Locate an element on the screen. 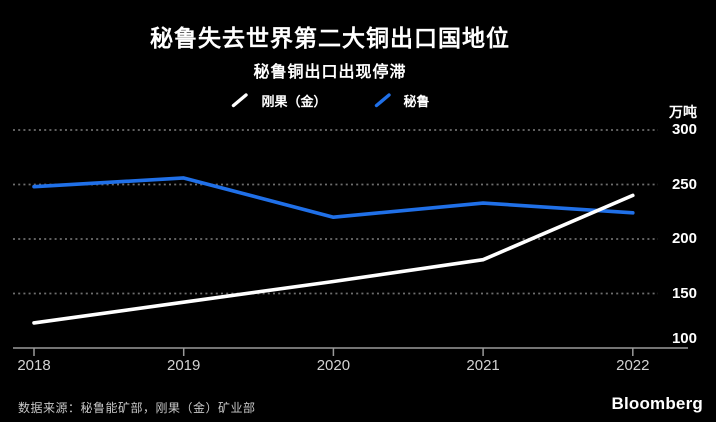  chart-title: 秘鲁失去世界第二大铜出口国地位 is located at coordinates (330, 38).